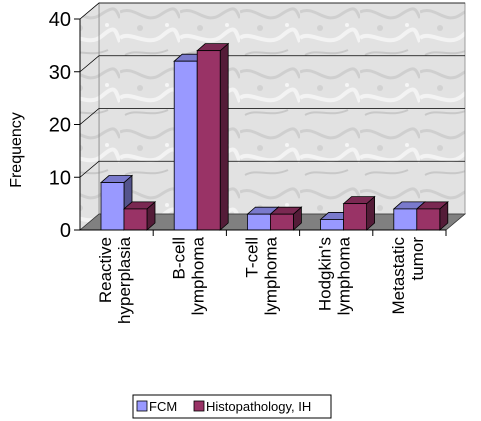  I want to click on y-tick-label: 0, so click(65, 231).